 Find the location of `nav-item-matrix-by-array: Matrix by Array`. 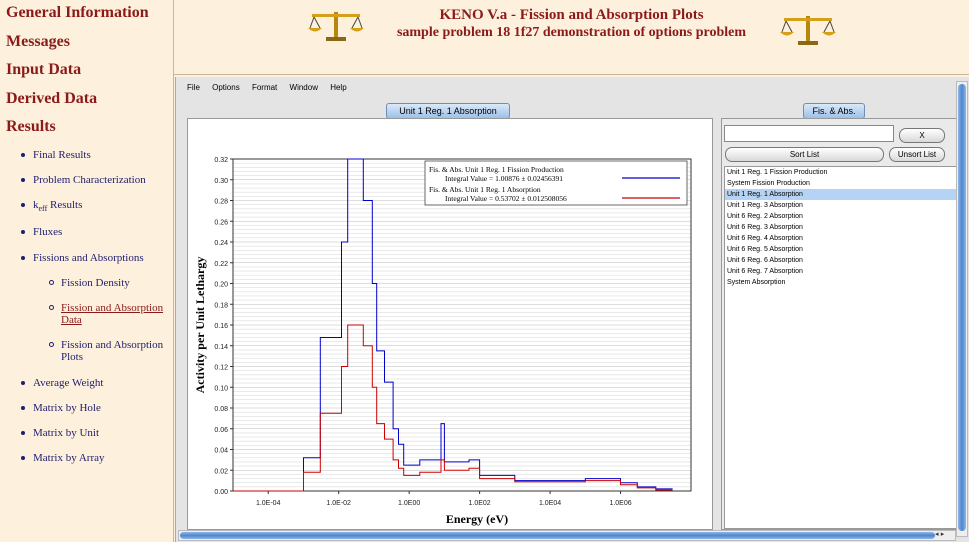

nav-item-matrix-by-array: Matrix by Array is located at coordinates (63, 458).